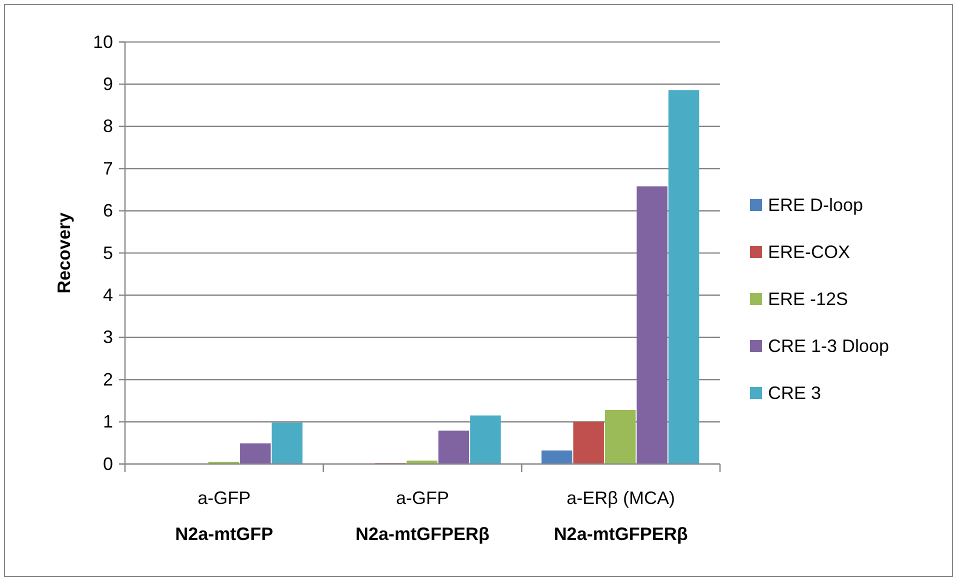 The height and width of the screenshot is (581, 957). Describe the element at coordinates (102, 42) in the screenshot. I see `y-tick-label: 10` at that location.